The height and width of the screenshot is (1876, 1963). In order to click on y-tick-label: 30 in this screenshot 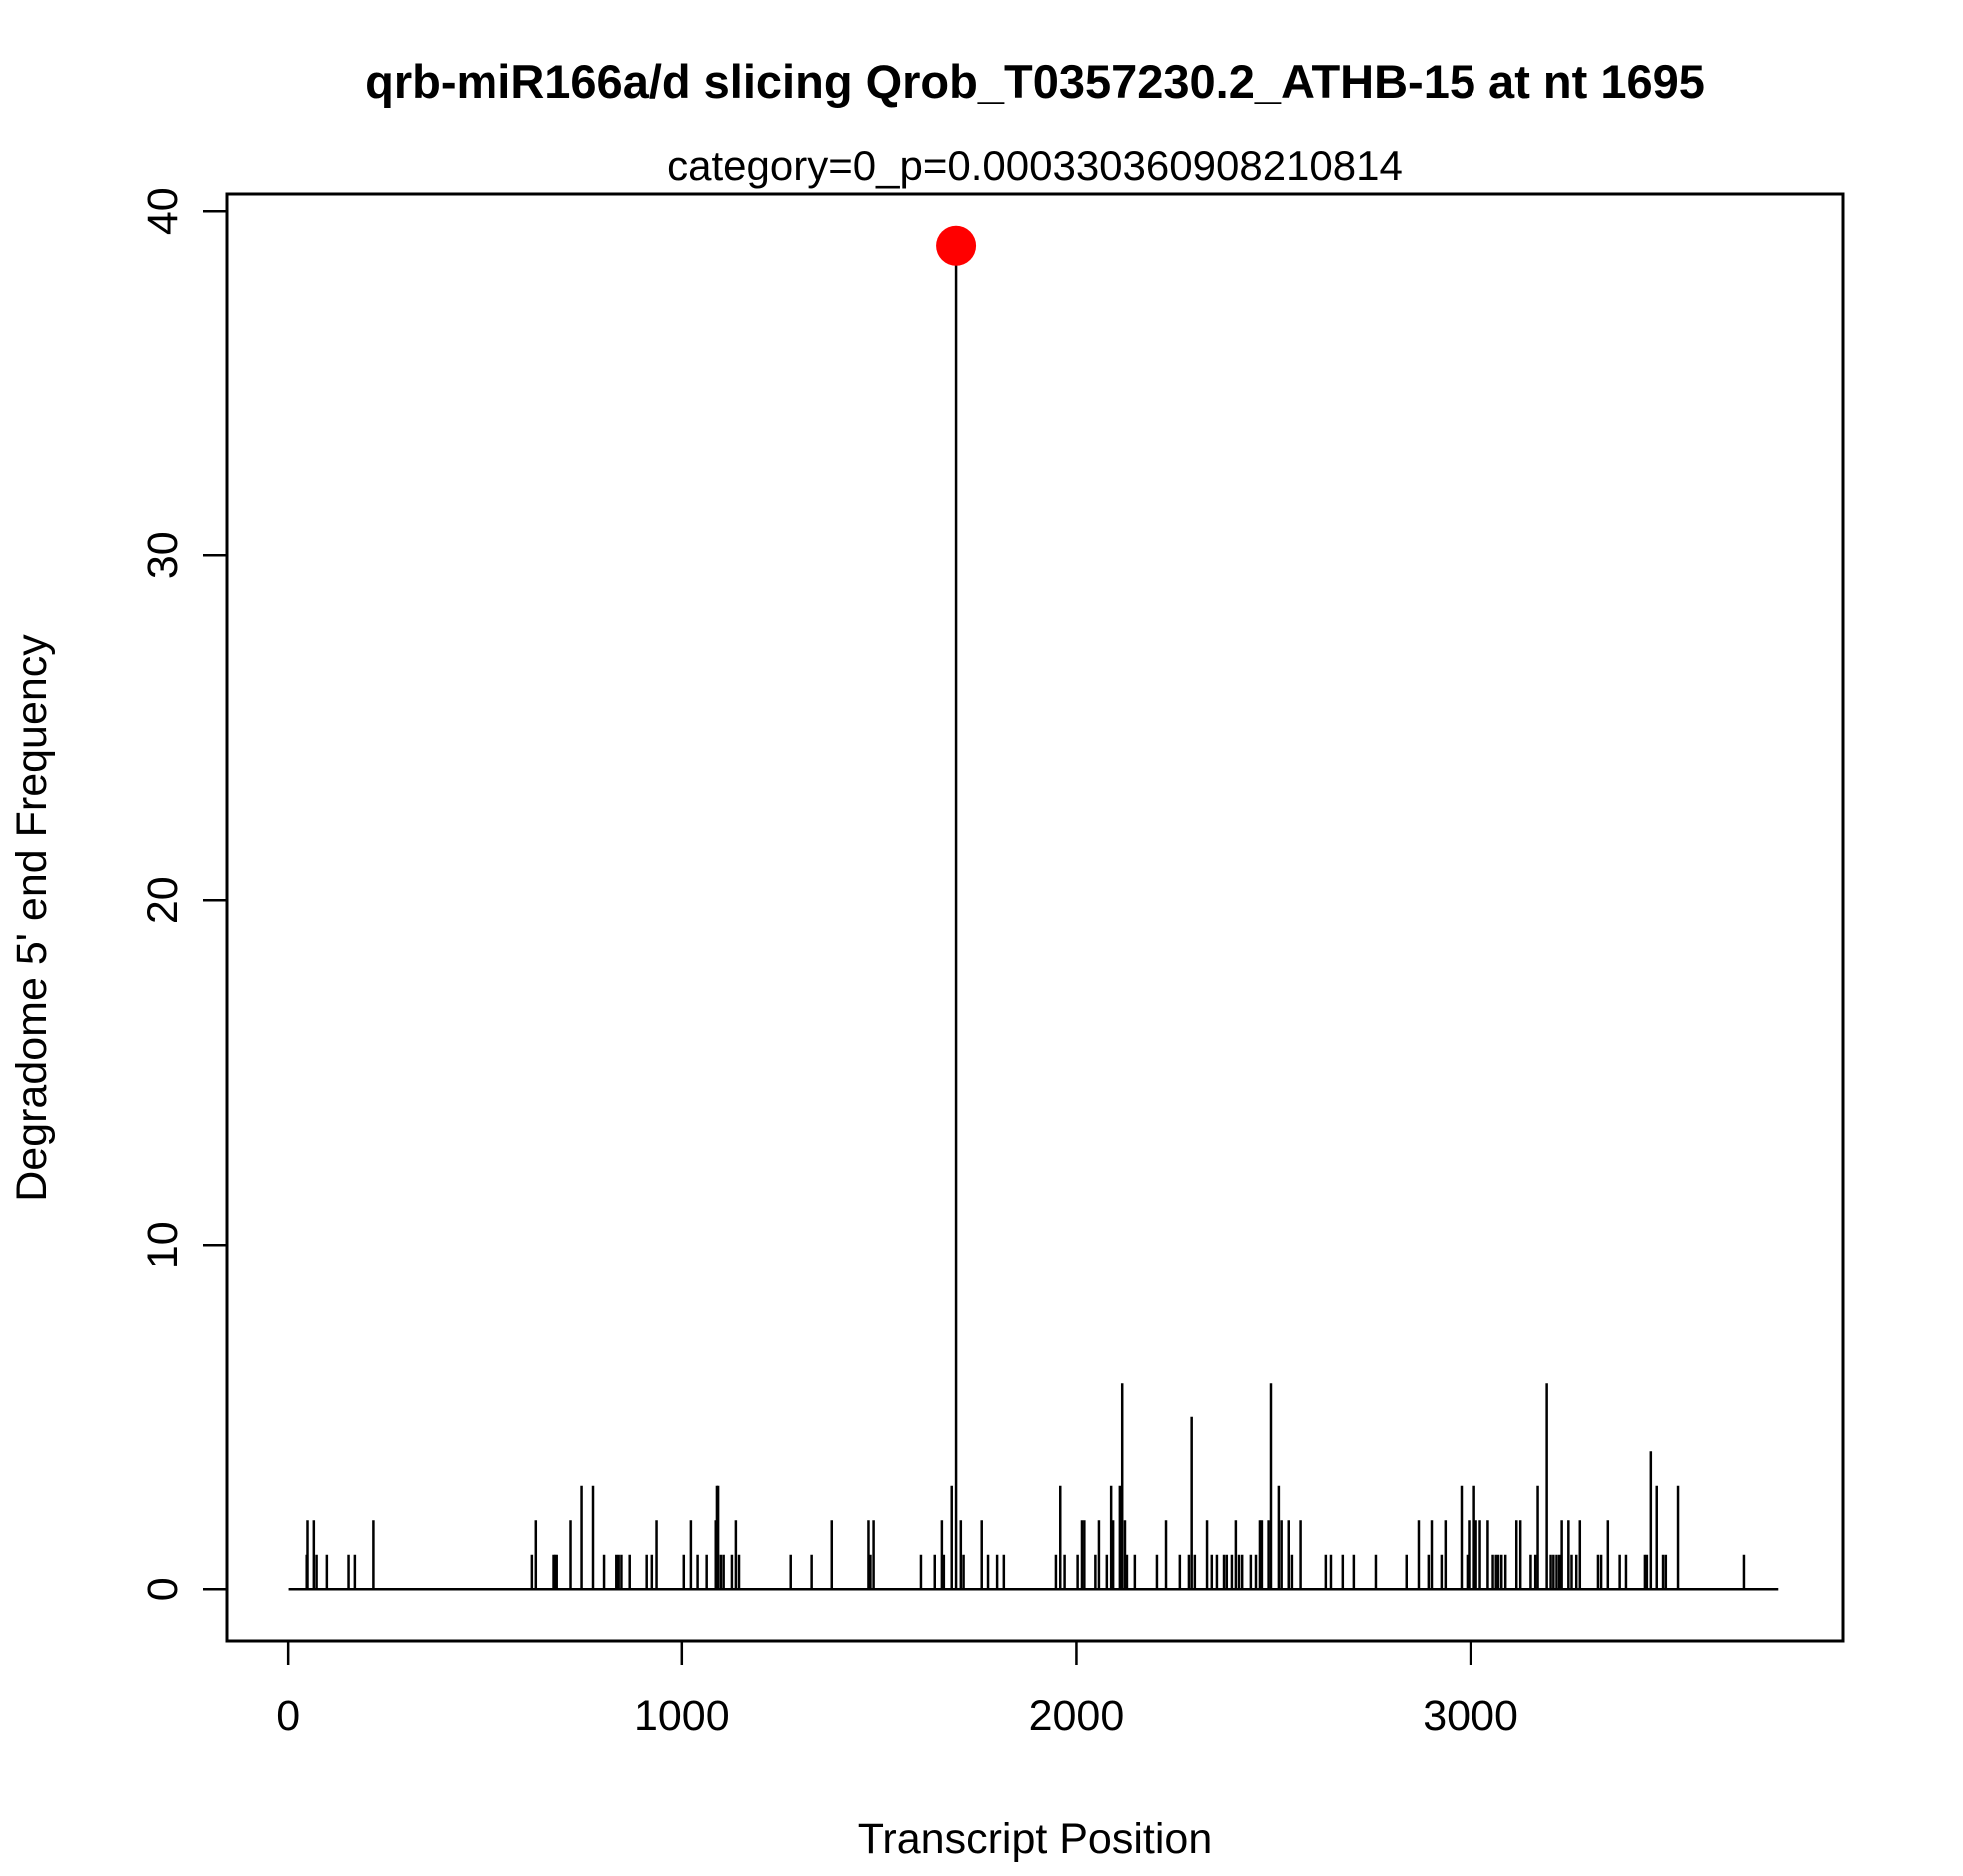, I will do `click(163, 555)`.